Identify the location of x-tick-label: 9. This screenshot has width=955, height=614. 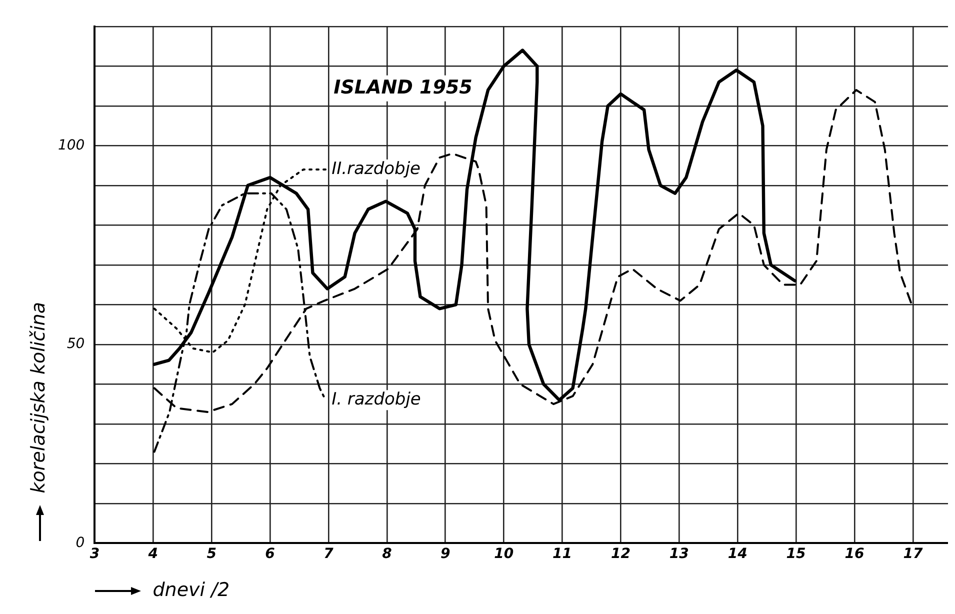
(445, 554).